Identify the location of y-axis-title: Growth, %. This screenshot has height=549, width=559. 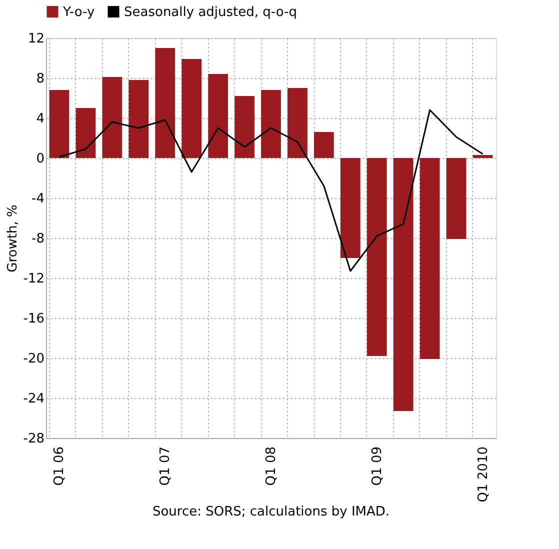
(12, 238).